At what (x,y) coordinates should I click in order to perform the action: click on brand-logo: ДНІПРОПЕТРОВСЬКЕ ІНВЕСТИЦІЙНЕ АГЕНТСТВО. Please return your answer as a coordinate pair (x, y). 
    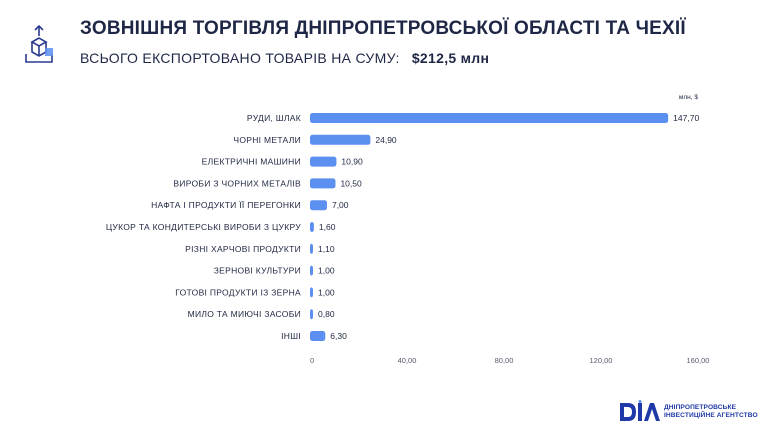
    Looking at the image, I should click on (688, 412).